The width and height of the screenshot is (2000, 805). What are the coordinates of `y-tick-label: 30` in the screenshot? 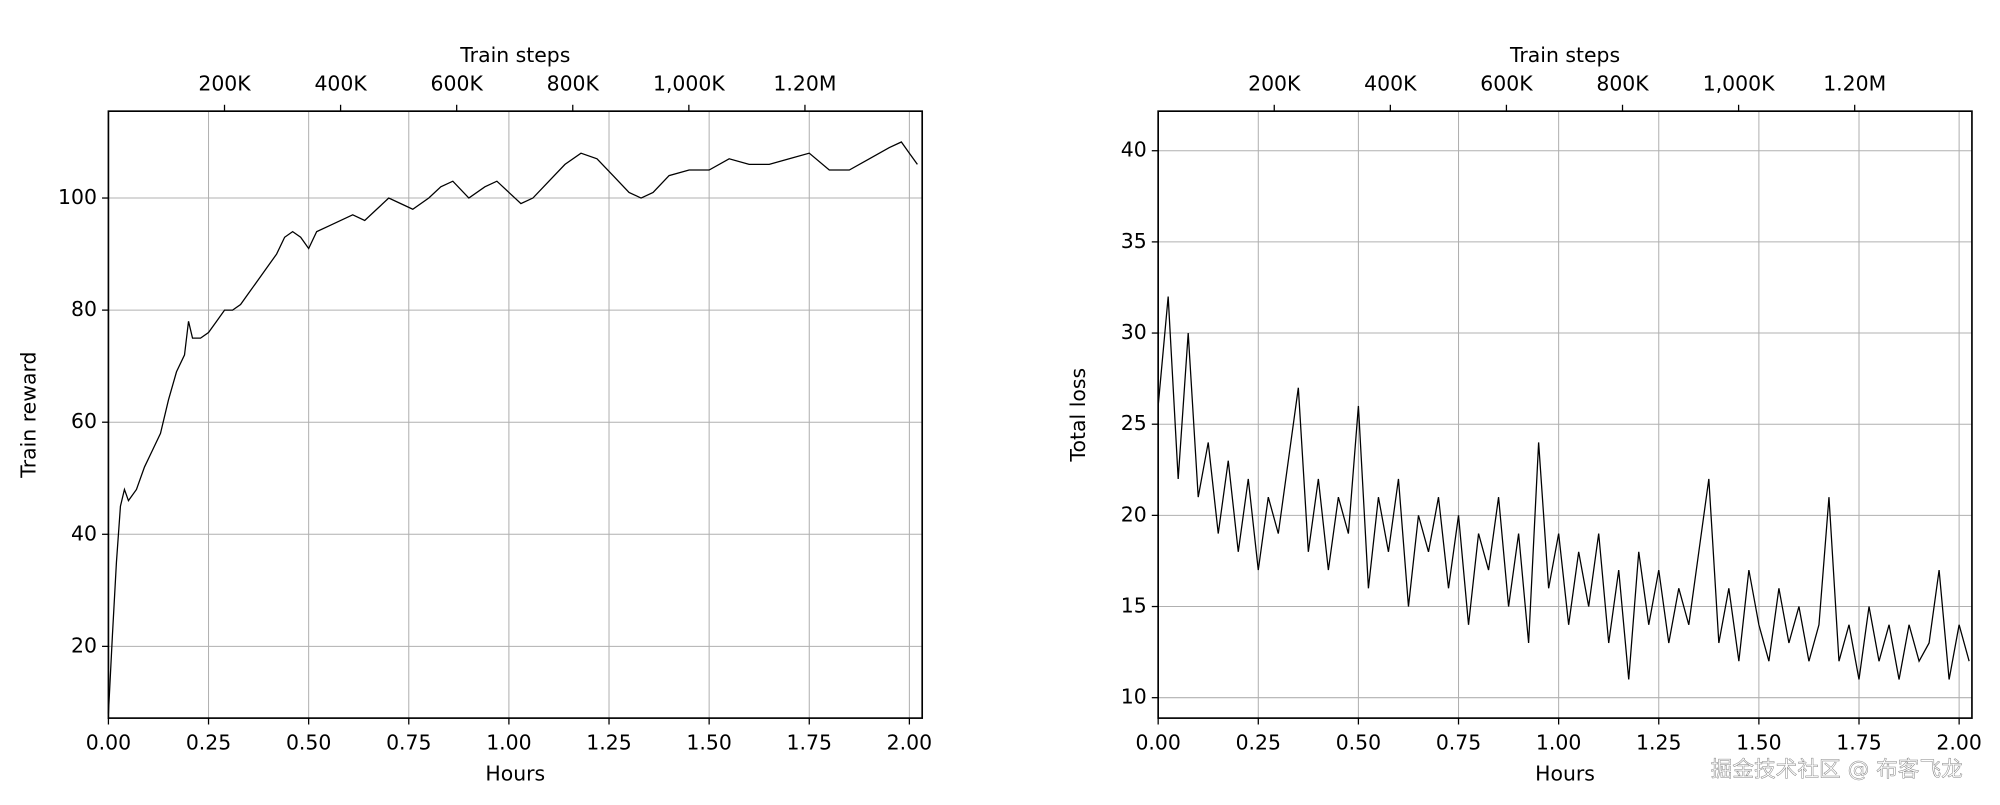 It's located at (1134, 332).